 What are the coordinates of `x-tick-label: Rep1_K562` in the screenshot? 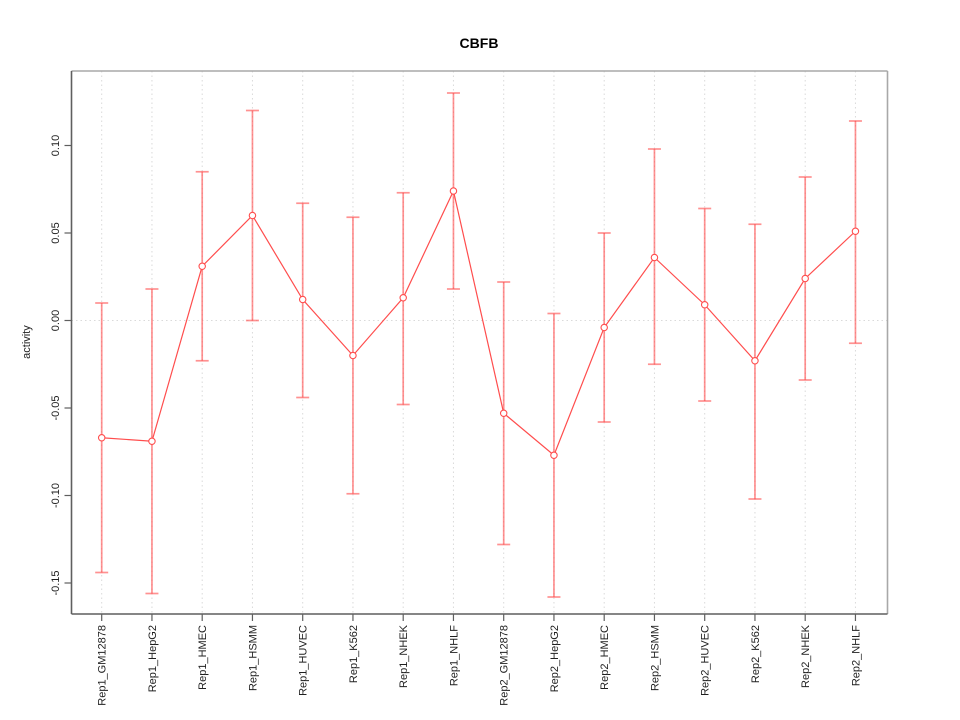 It's located at (354, 654).